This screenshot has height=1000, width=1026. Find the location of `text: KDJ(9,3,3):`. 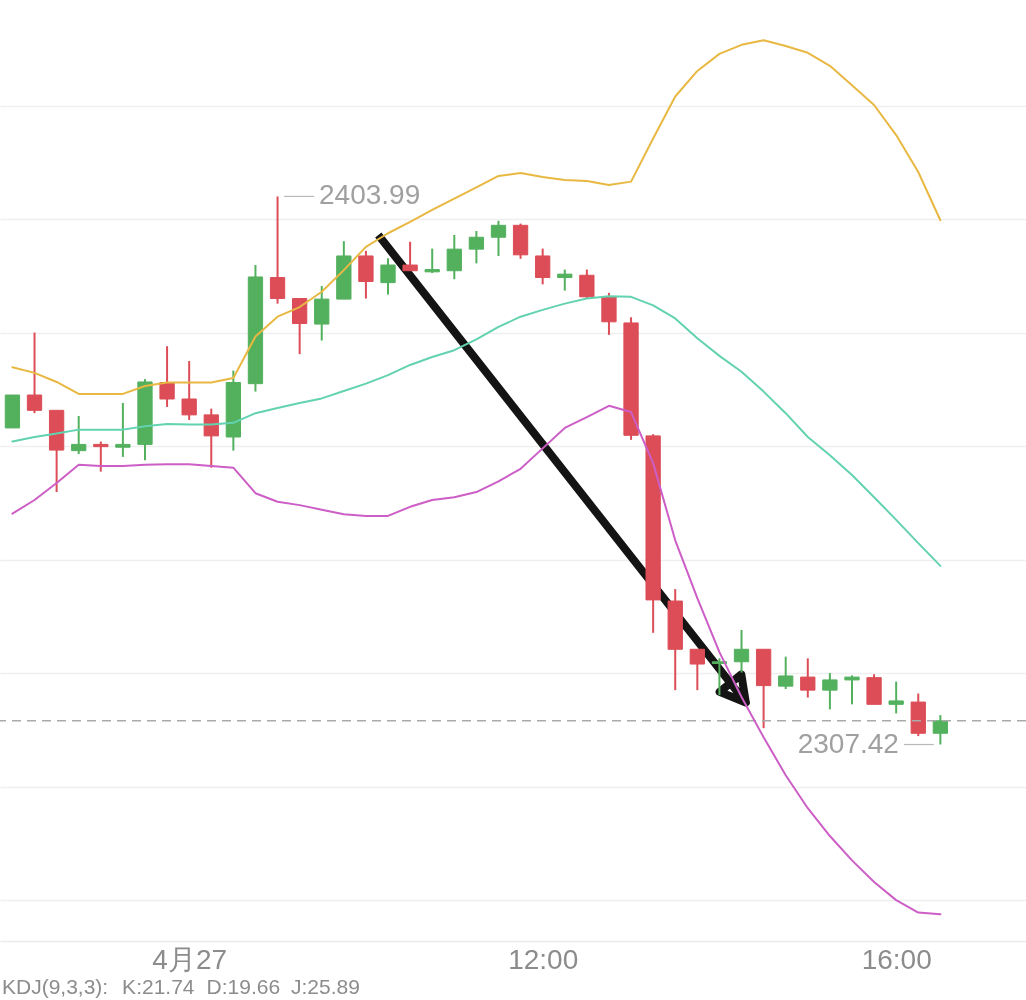

text: KDJ(9,3,3): is located at coordinates (55, 986).